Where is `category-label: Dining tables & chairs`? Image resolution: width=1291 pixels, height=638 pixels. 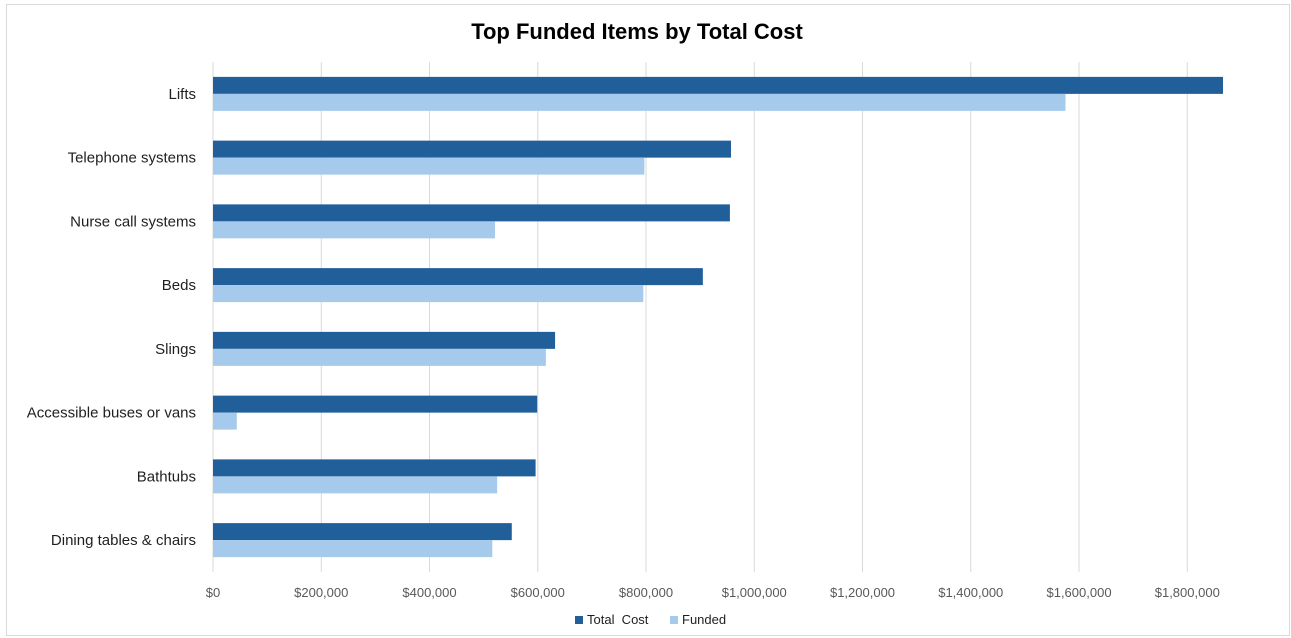
category-label: Dining tables & chairs is located at coordinates (123, 540).